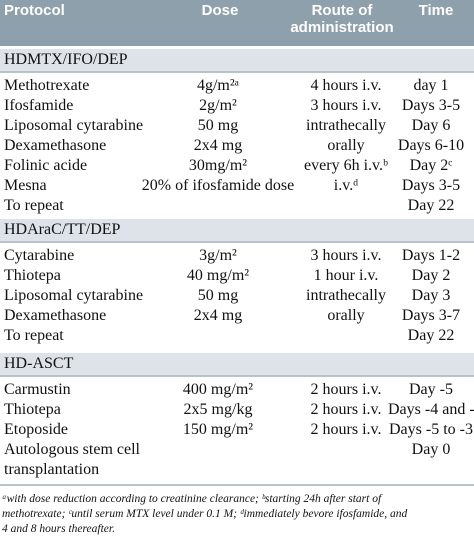 The width and height of the screenshot is (474, 545). What do you see at coordinates (346, 275) in the screenshot?
I see `cell-route: 1 hour i.v.` at bounding box center [346, 275].